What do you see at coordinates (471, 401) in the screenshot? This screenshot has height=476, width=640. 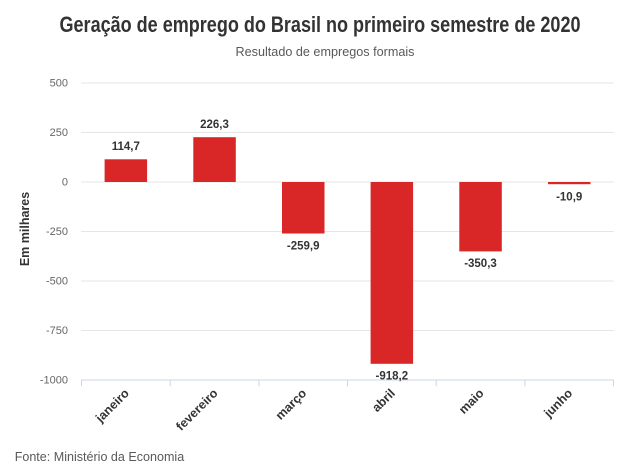 I see `svg-text: maio` at bounding box center [471, 401].